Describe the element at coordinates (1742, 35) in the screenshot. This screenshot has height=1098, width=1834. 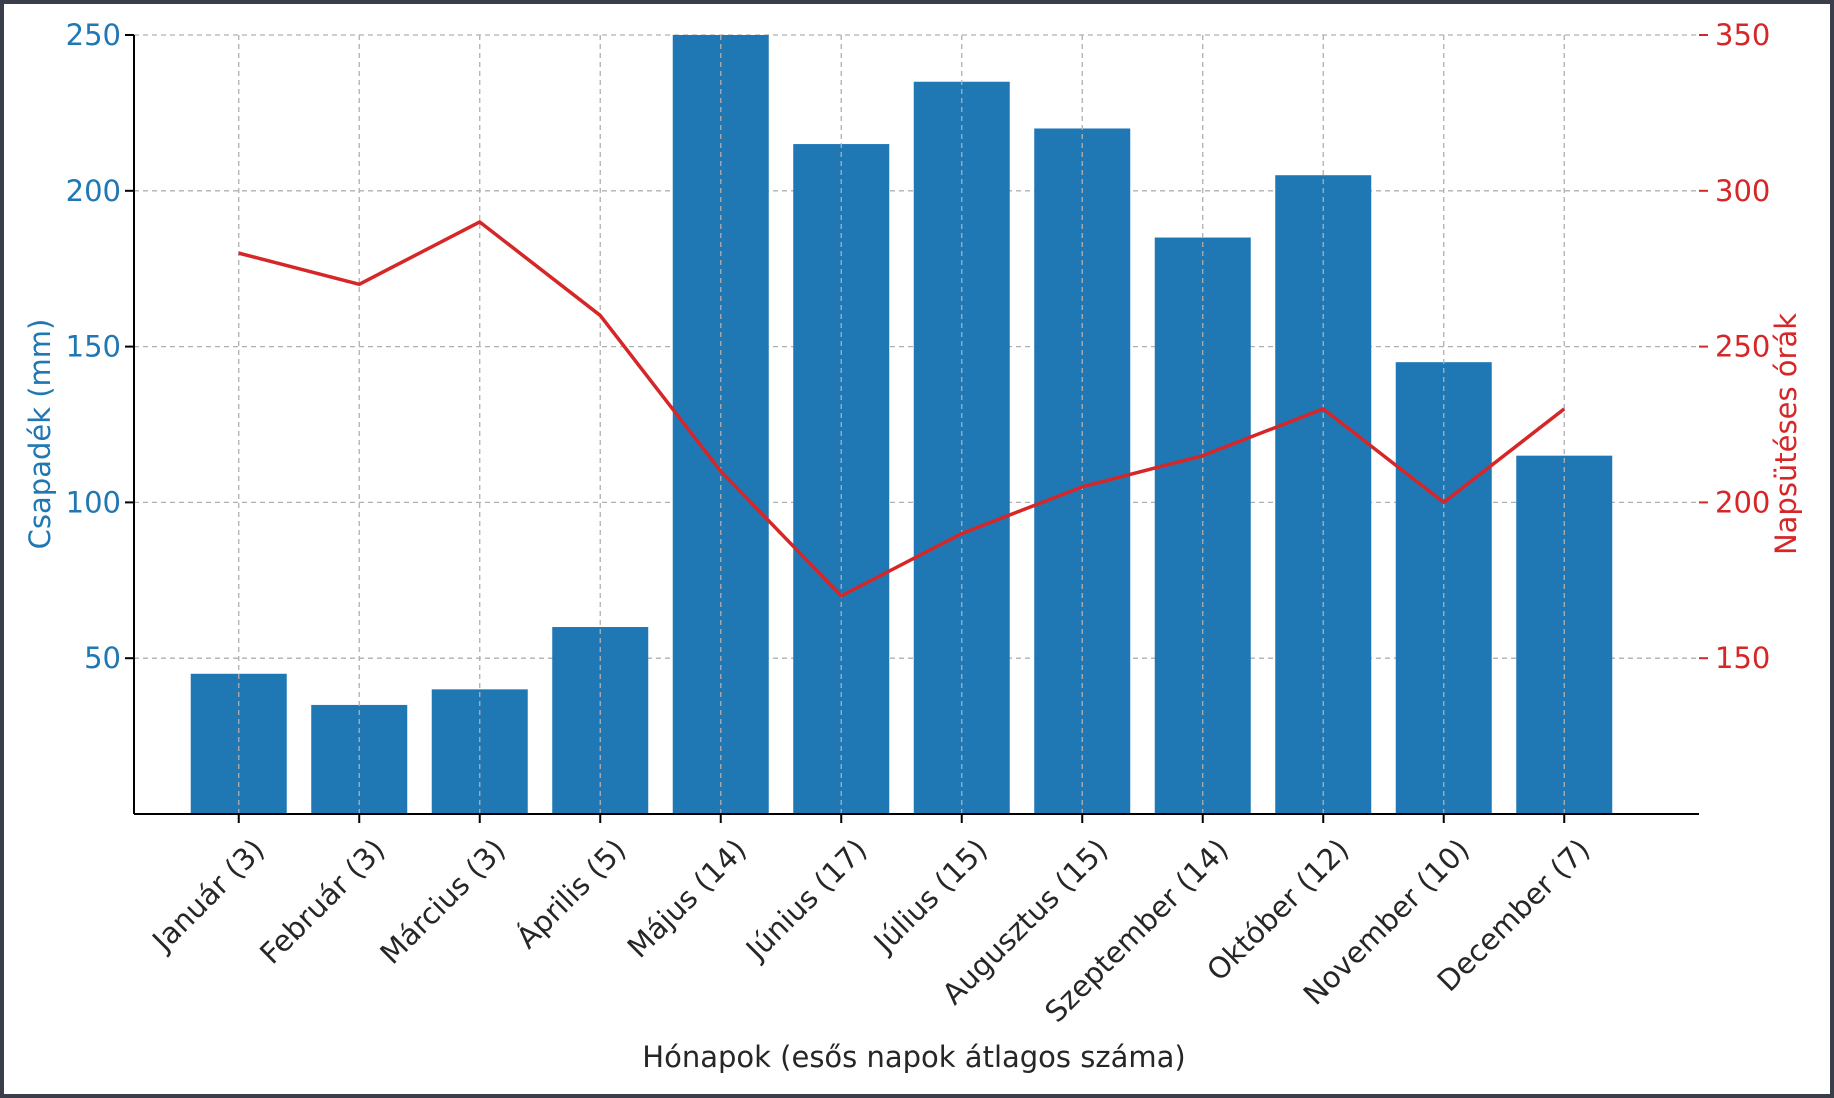
I see `right-tick-label: 350` at that location.